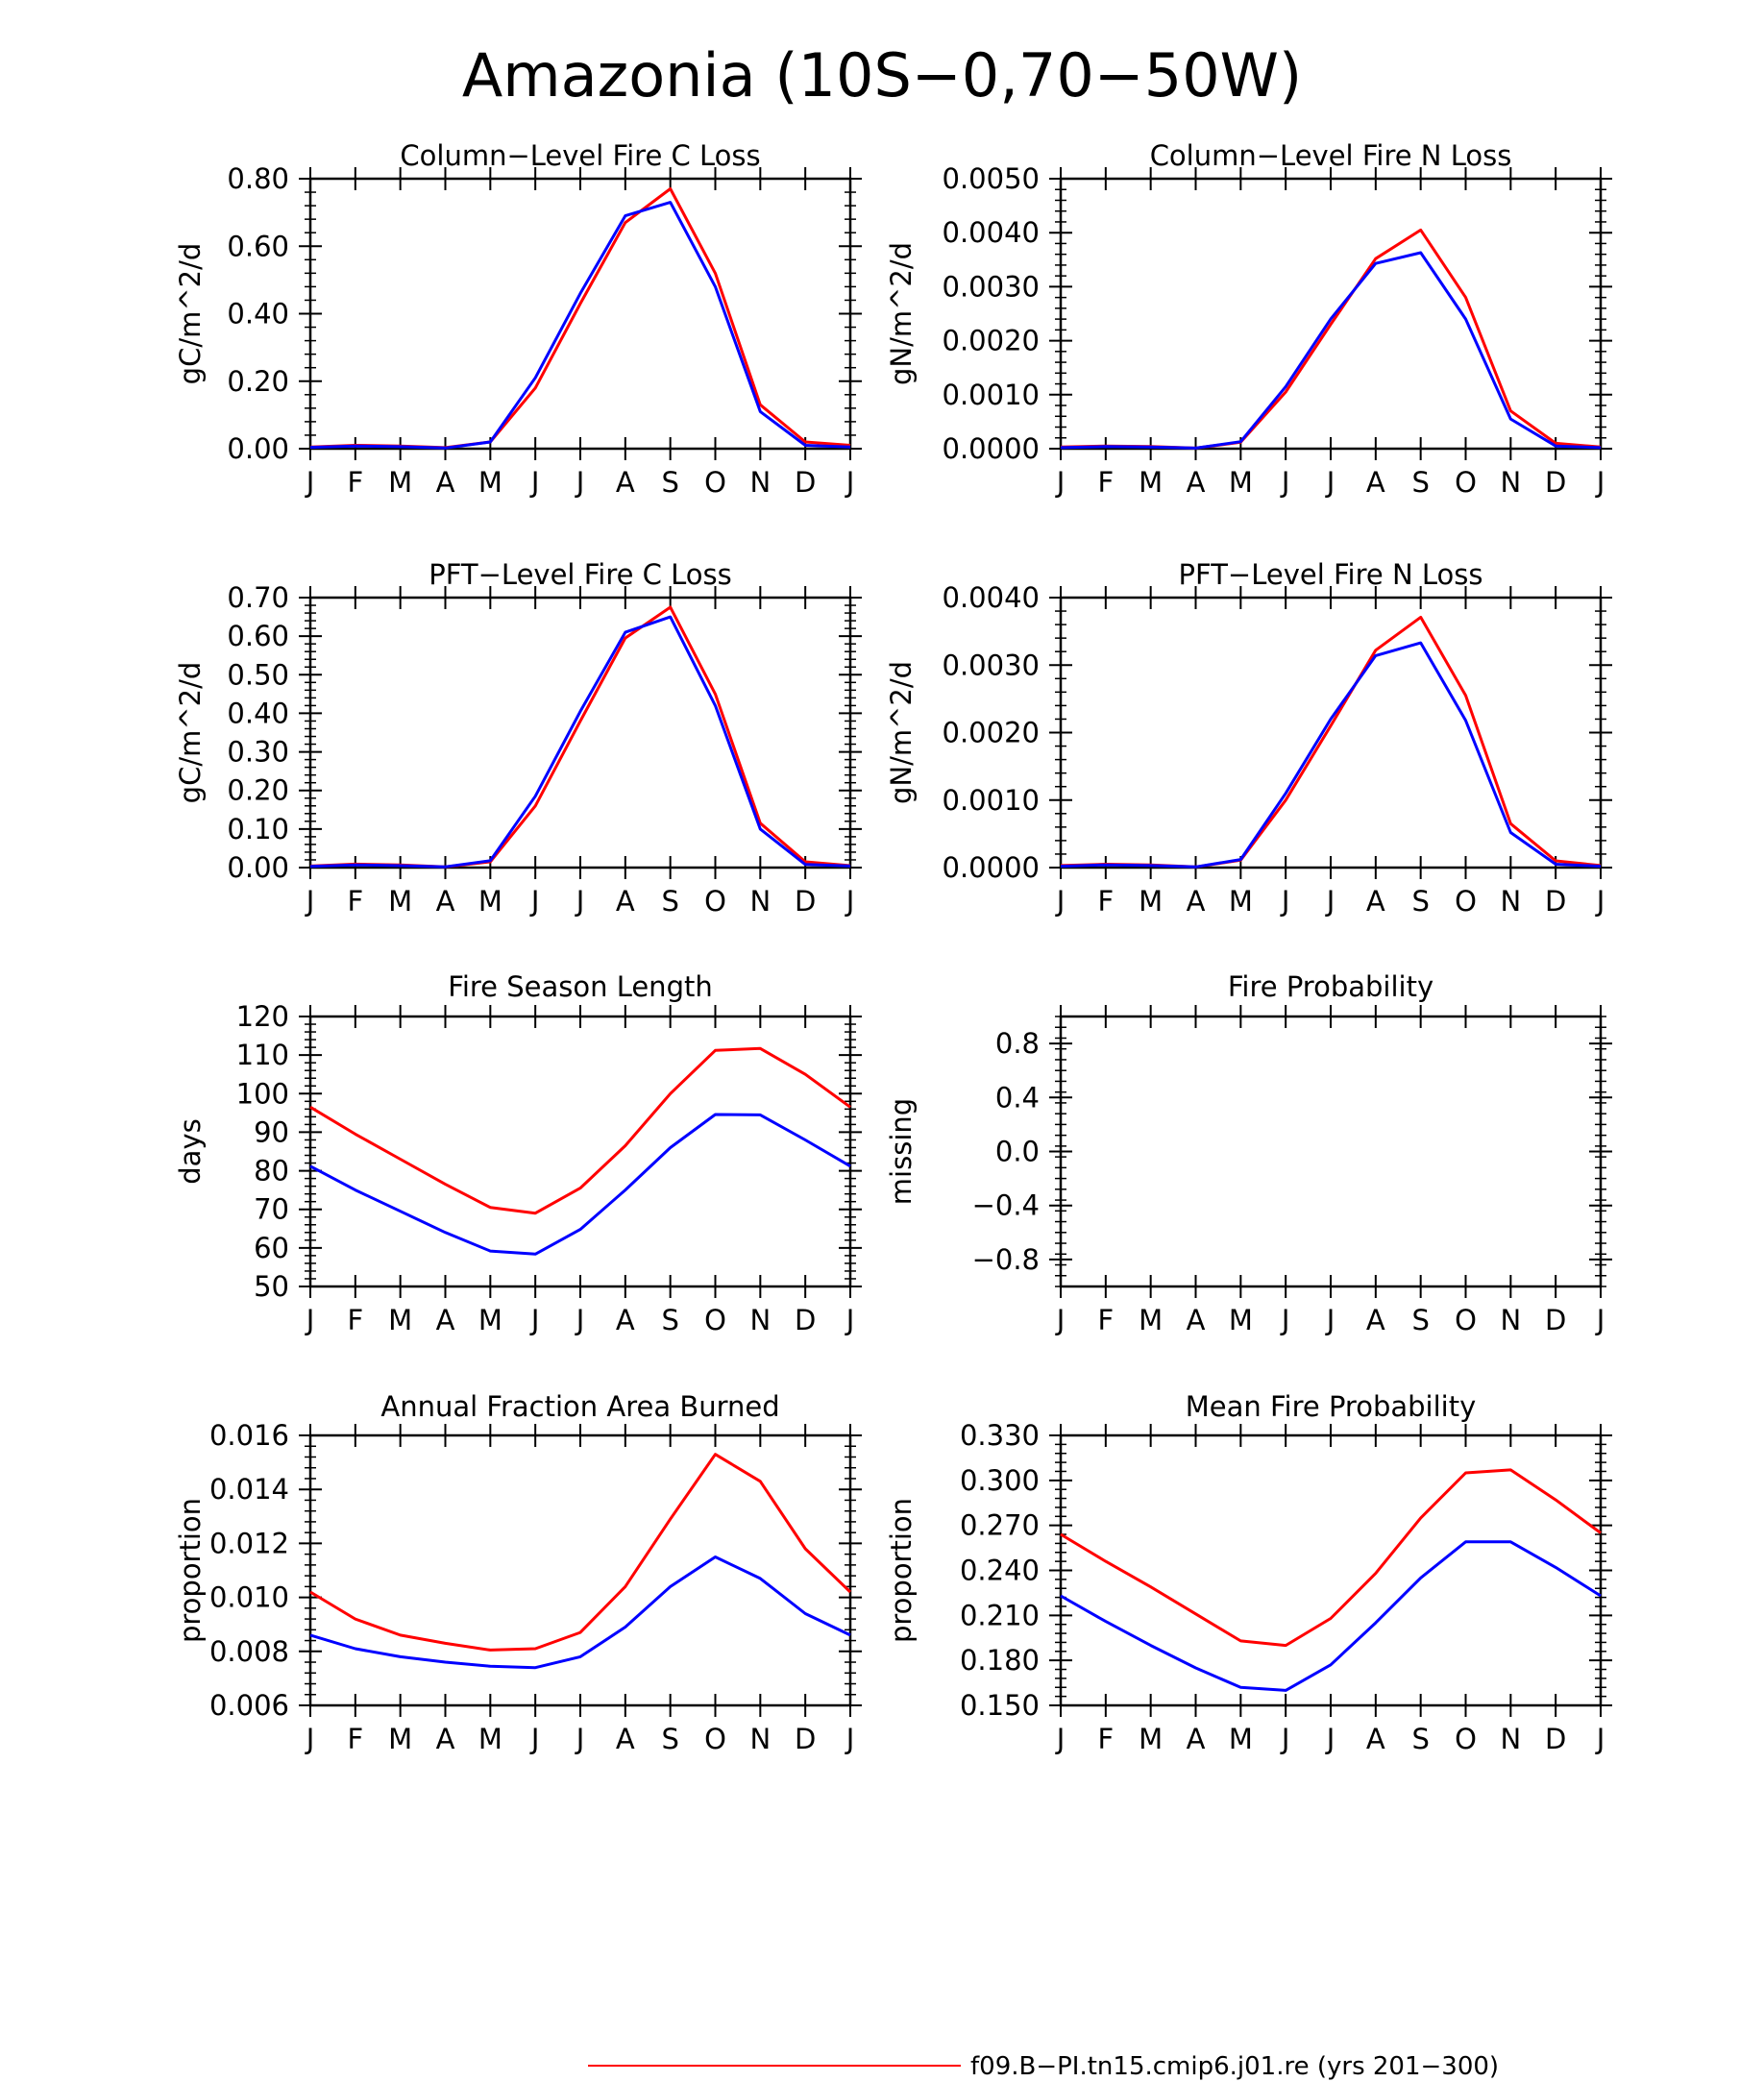 The height and width of the screenshot is (2082, 1764). What do you see at coordinates (249, 1651) in the screenshot?
I see `y-tick-label: 0.008` at bounding box center [249, 1651].